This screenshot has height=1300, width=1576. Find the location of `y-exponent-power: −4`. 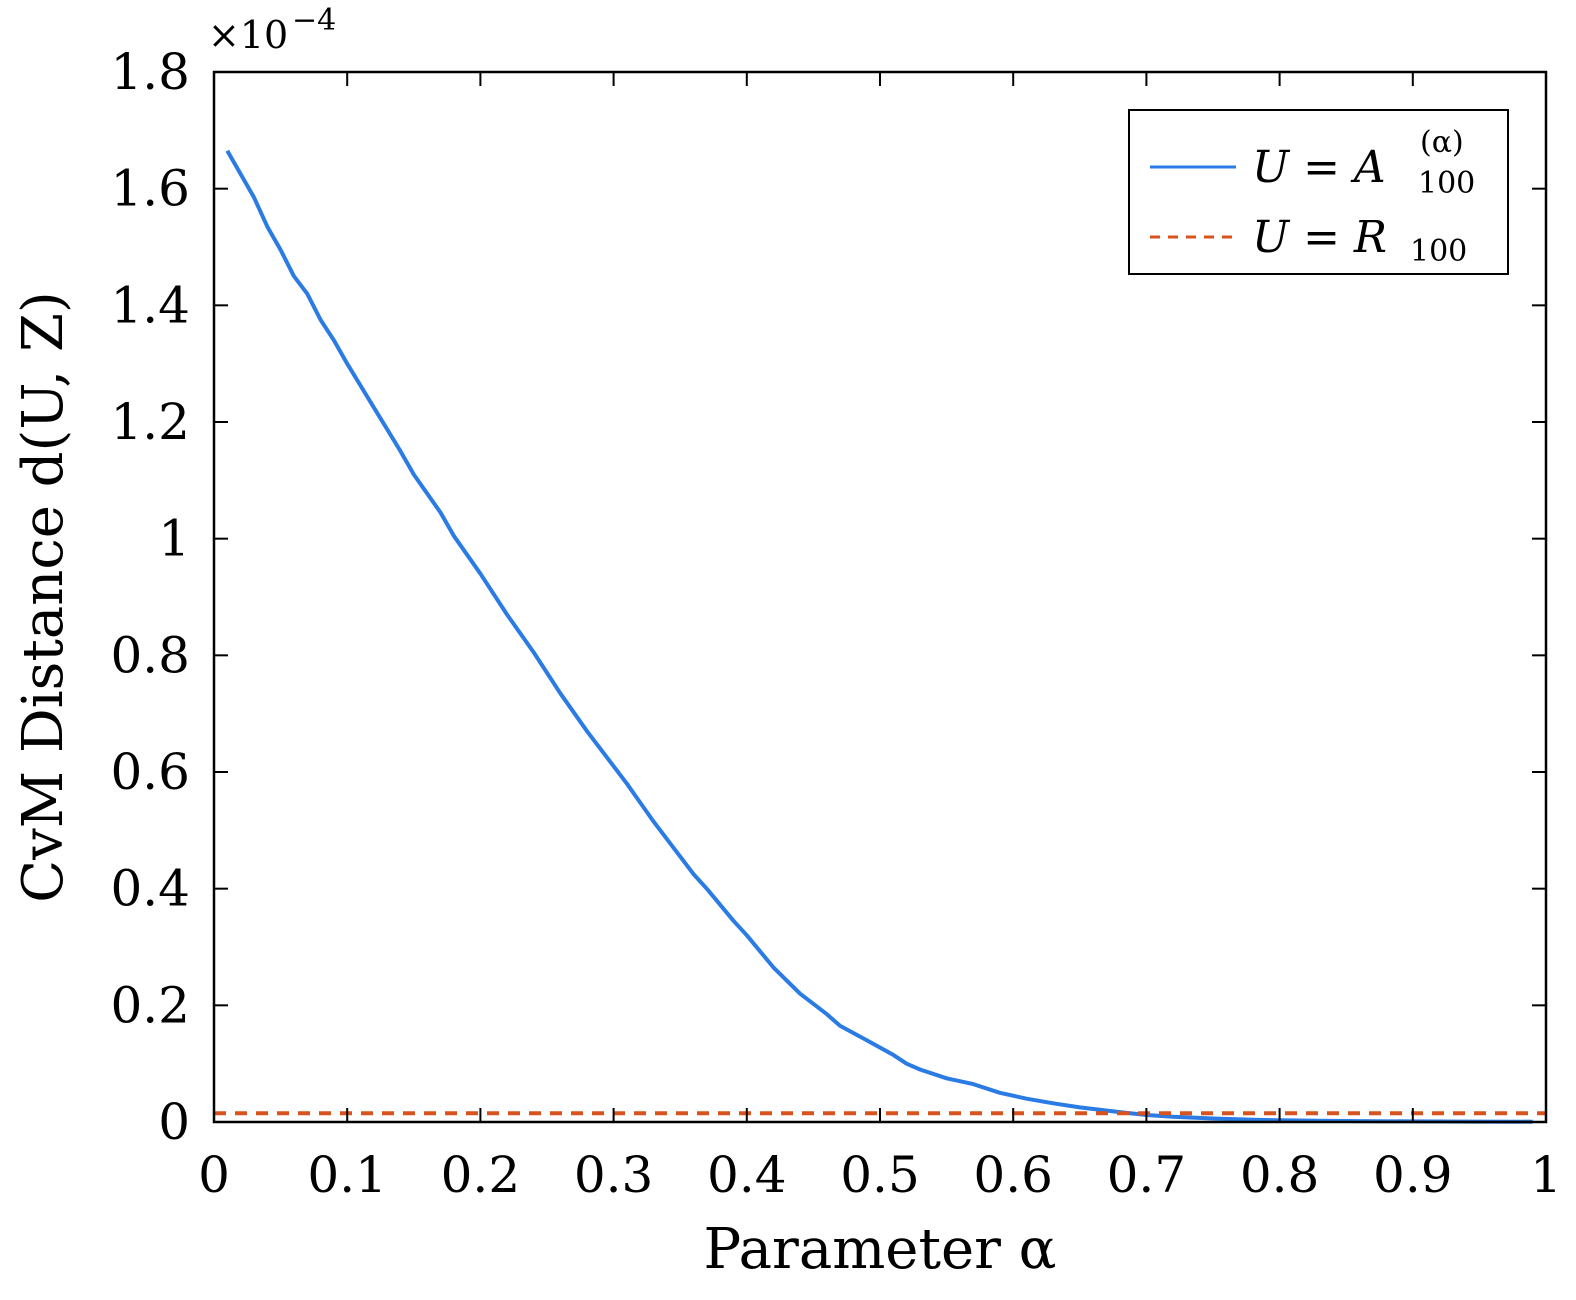

y-exponent-power: −4 is located at coordinates (314, 20).